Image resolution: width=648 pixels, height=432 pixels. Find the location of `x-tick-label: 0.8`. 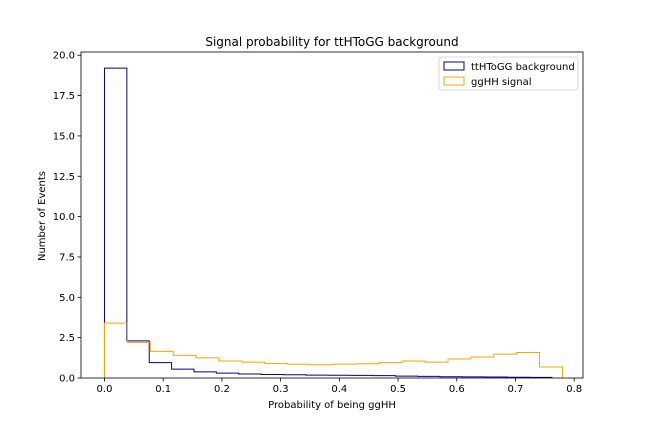

x-tick-label: 0.8 is located at coordinates (574, 389).